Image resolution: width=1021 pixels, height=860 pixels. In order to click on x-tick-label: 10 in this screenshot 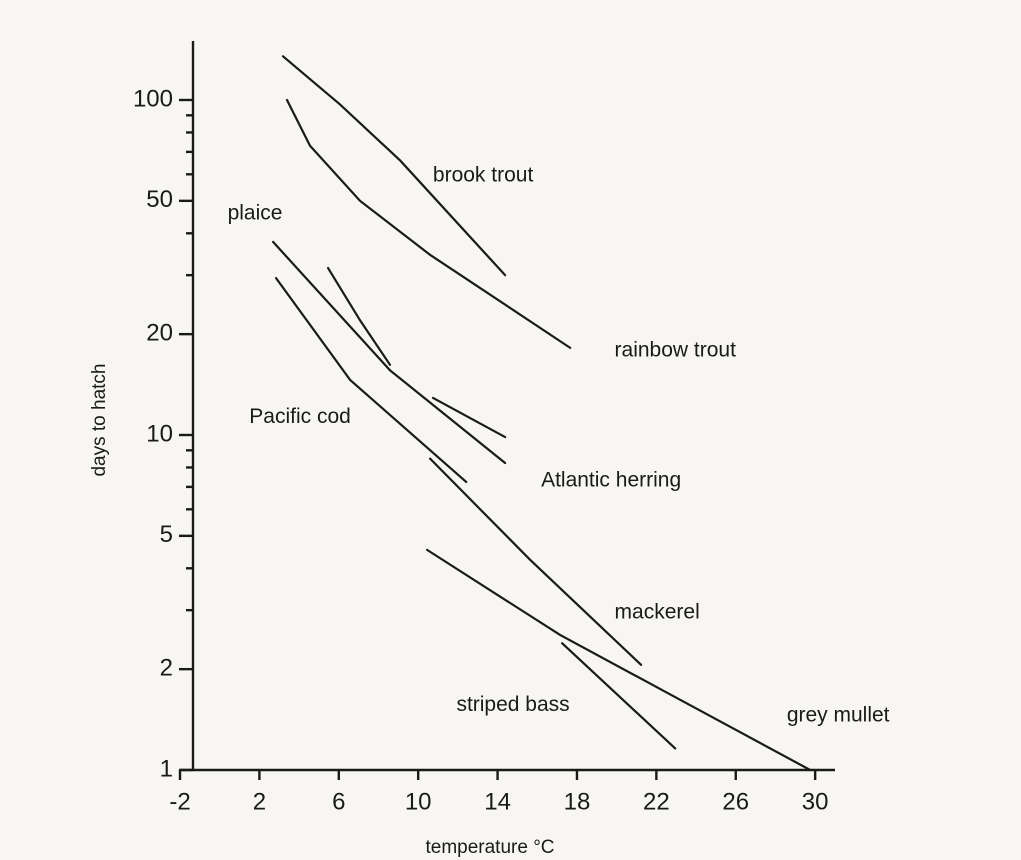, I will do `click(418, 801)`.